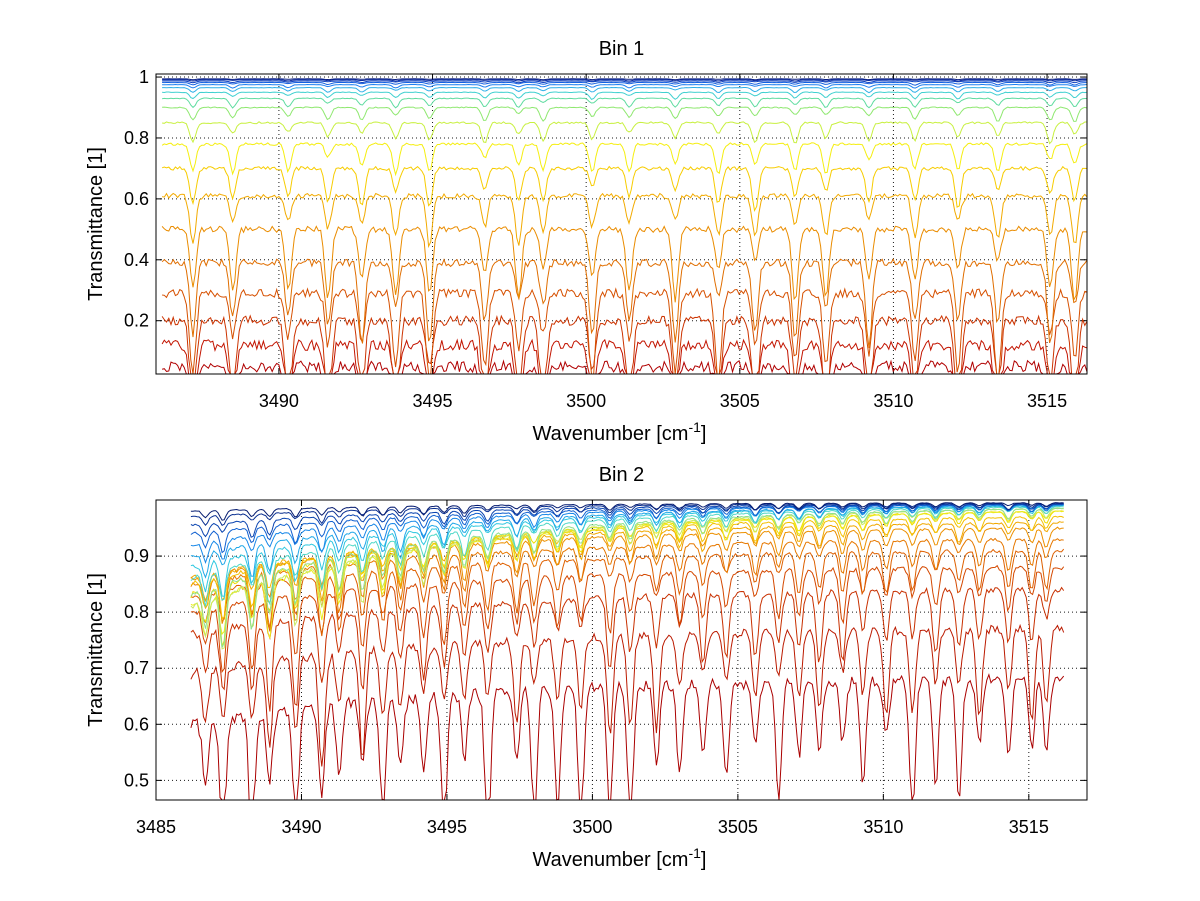 The width and height of the screenshot is (1200, 901). I want to click on y-tick-label: 0.2, so click(136, 321).